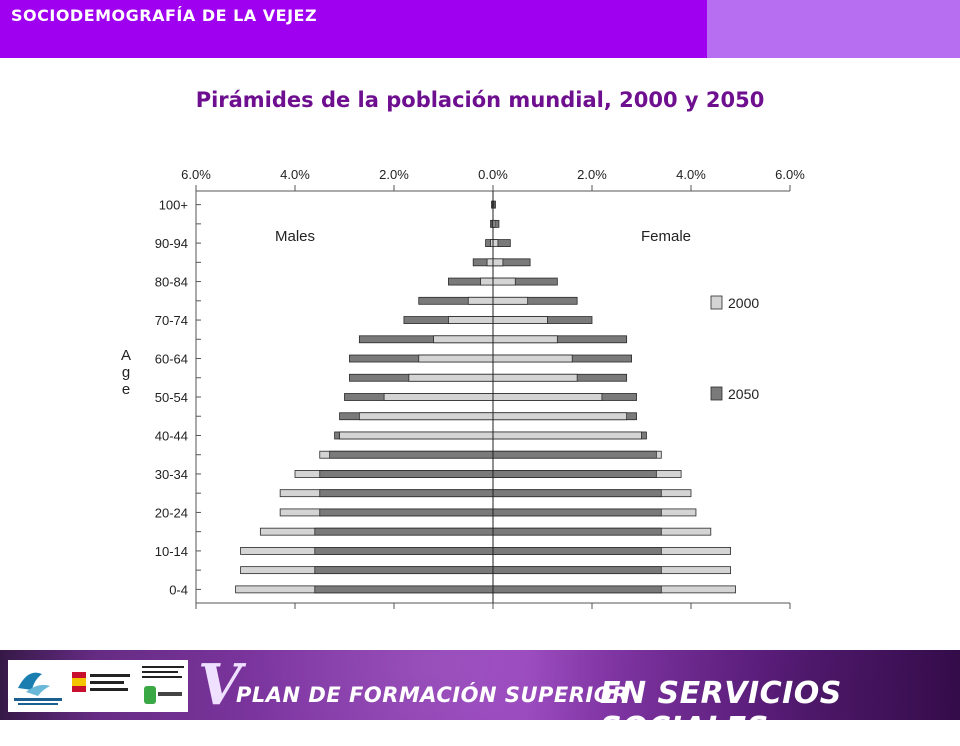 The height and width of the screenshot is (746, 960). What do you see at coordinates (171, 512) in the screenshot?
I see `y-tick-label: 20-24` at bounding box center [171, 512].